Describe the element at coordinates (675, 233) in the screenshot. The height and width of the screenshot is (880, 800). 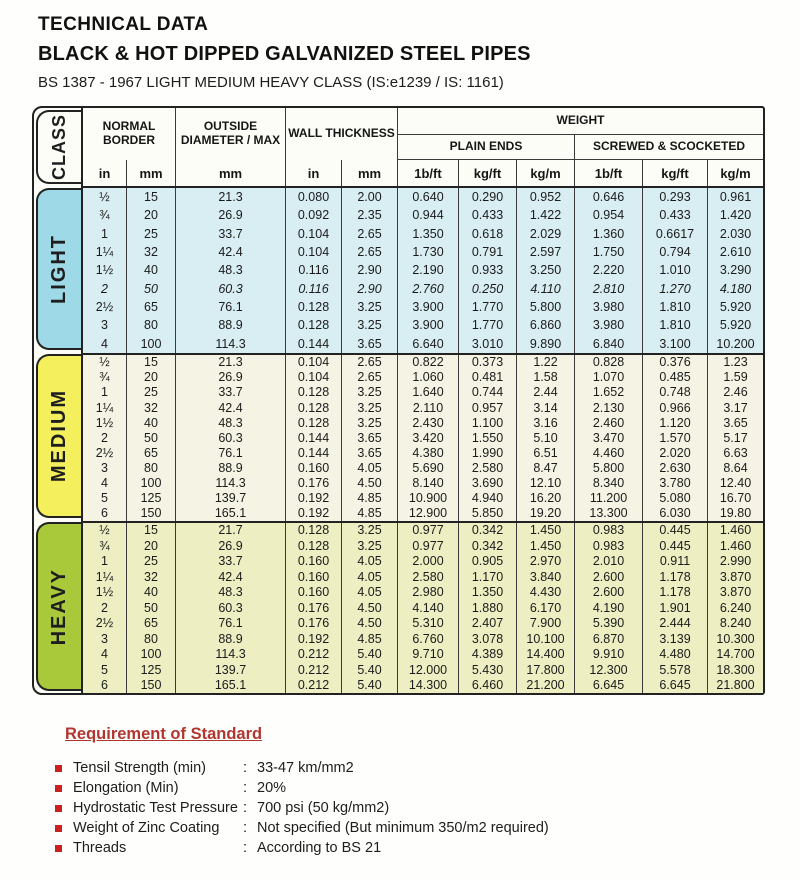
I see `table-cell: 0.6617` at that location.